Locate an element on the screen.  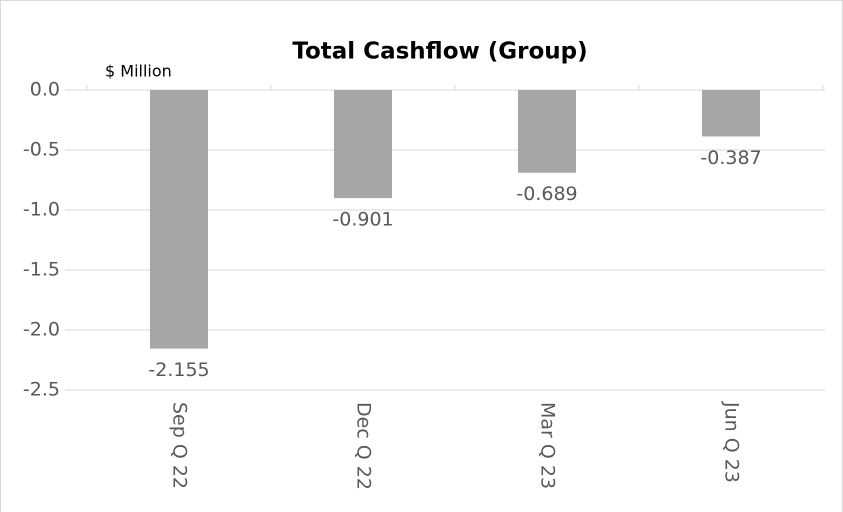
x-tick-label: Dec Q 22 is located at coordinates (364, 446).